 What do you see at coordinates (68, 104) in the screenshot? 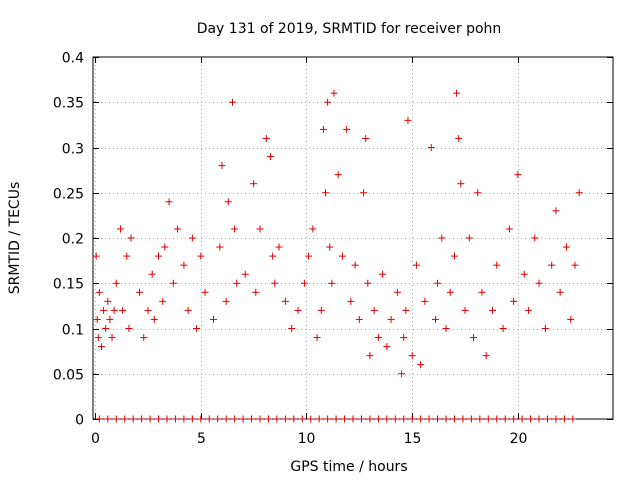
I see `y-tick-label: 0.35` at bounding box center [68, 104].